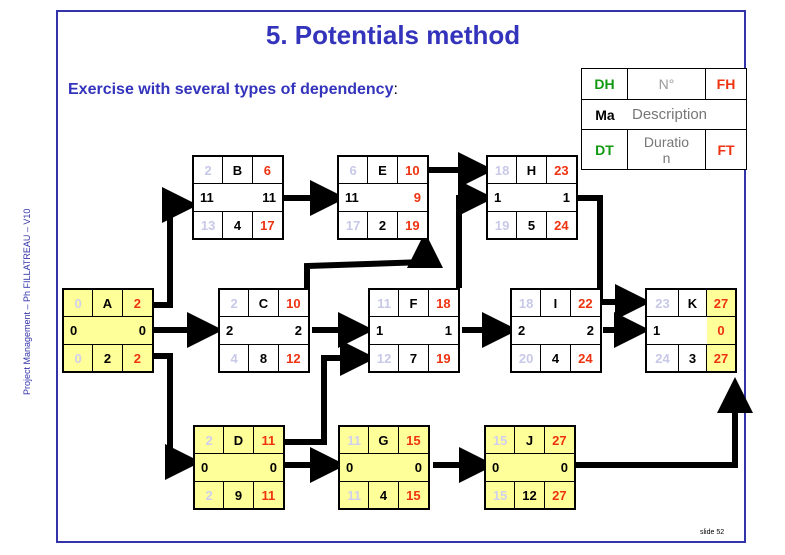 The image size is (785, 555). I want to click on slide-title: 5. Potentials method, so click(393, 35).